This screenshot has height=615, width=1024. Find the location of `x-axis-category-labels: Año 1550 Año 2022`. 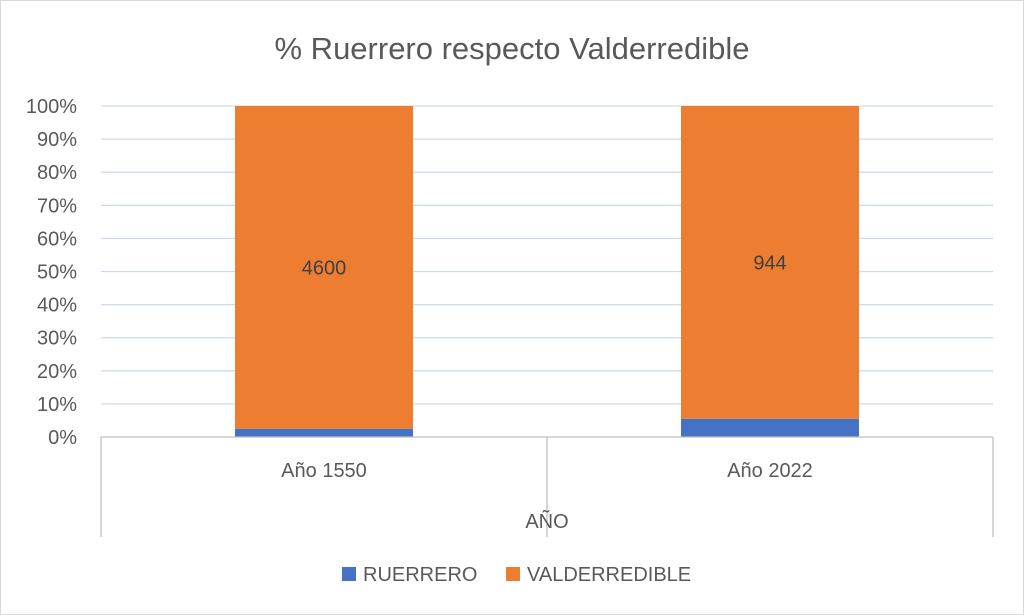

x-axis-category-labels: Año 1550 Año 2022 is located at coordinates (547, 471).